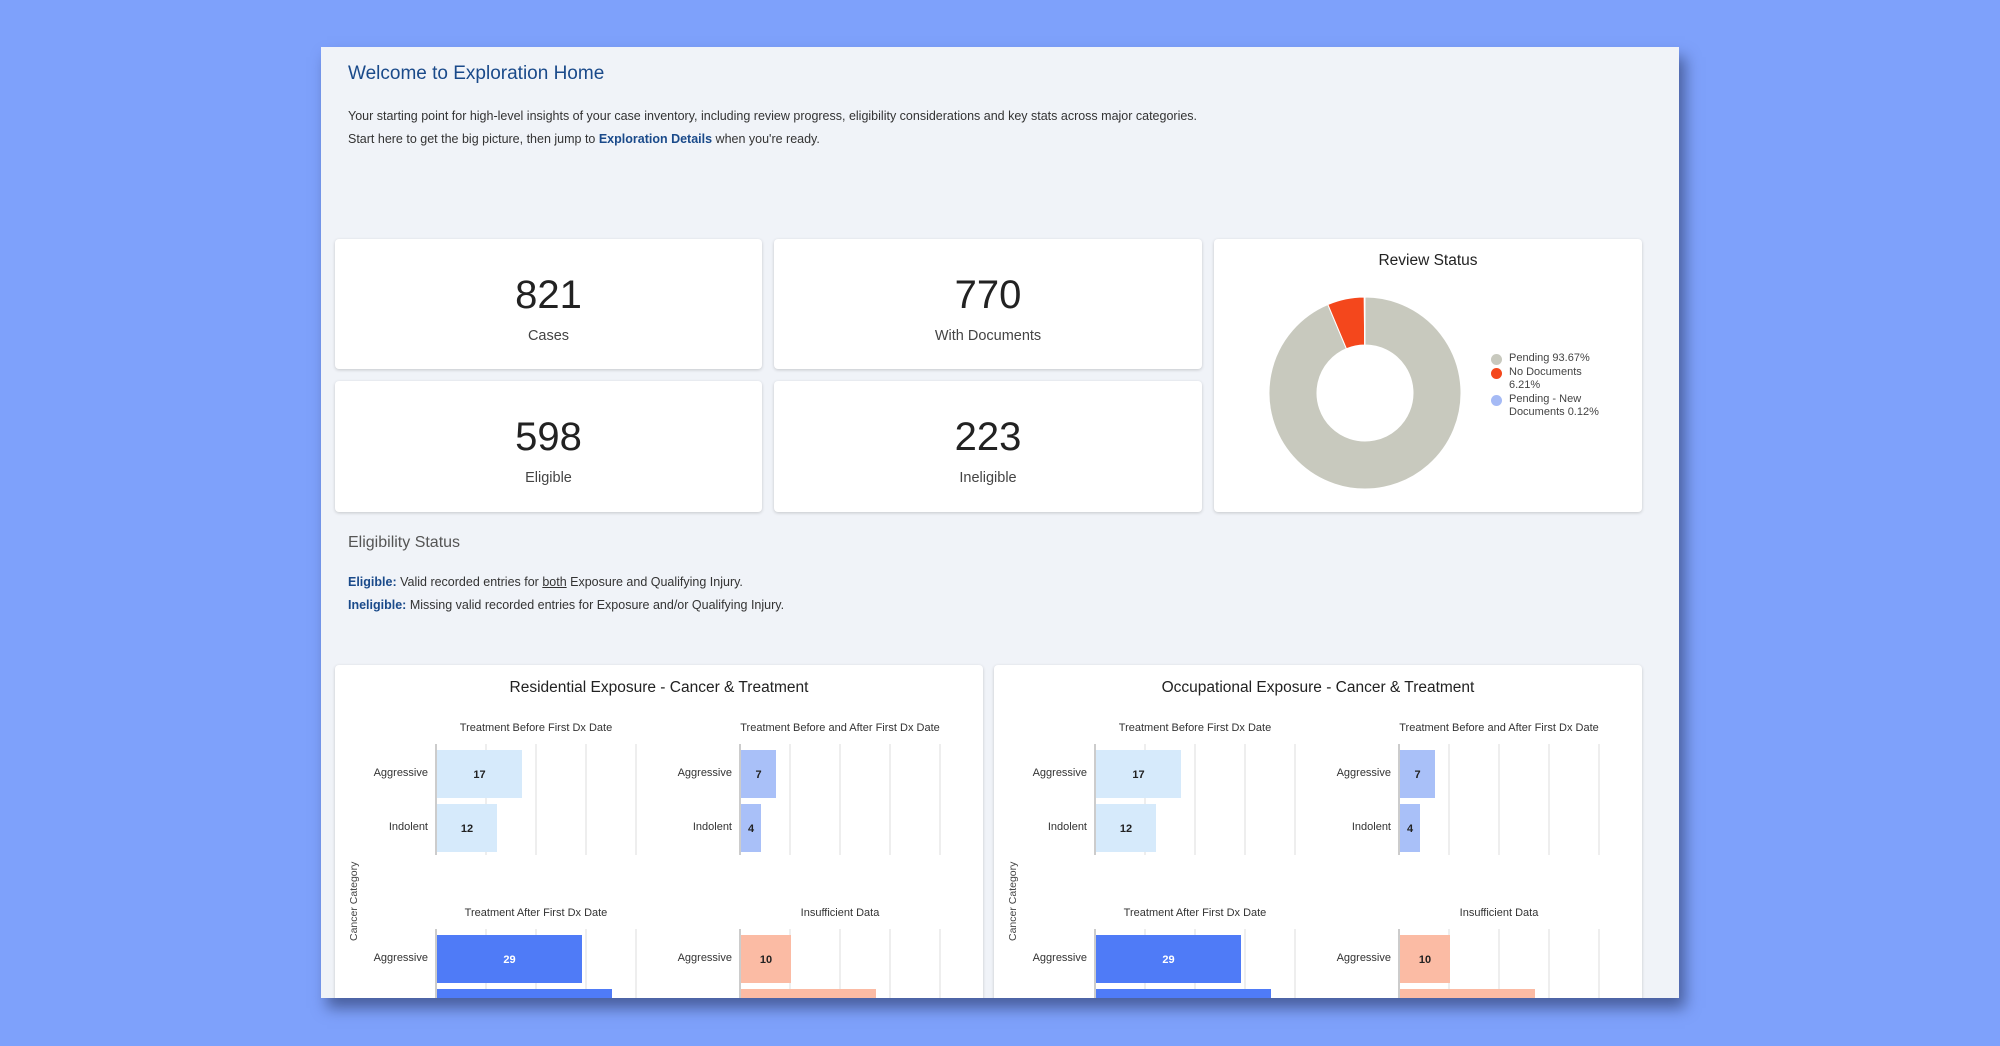  Describe the element at coordinates (404, 542) in the screenshot. I see `eligibility-status-title: Eligibility Status` at that location.